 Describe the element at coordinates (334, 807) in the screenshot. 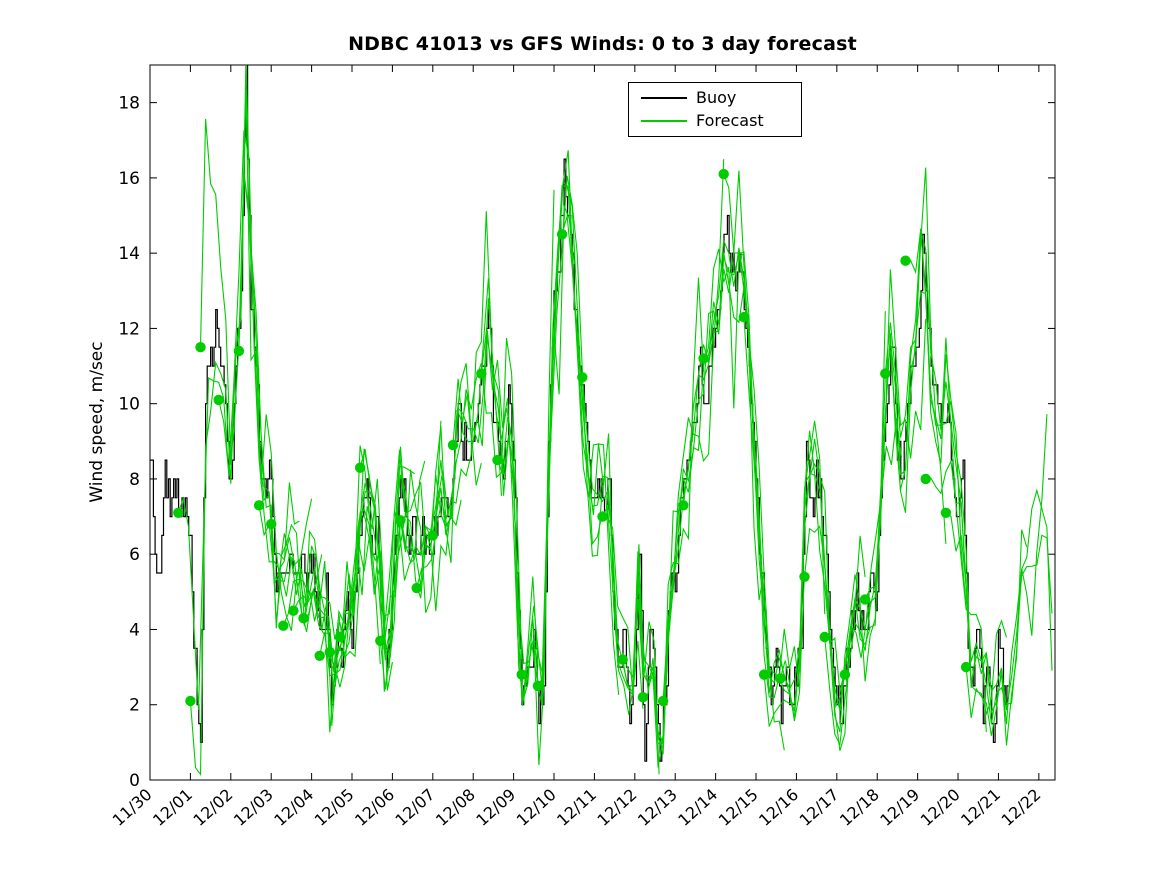

I see `x-tick-label: 12/05` at that location.